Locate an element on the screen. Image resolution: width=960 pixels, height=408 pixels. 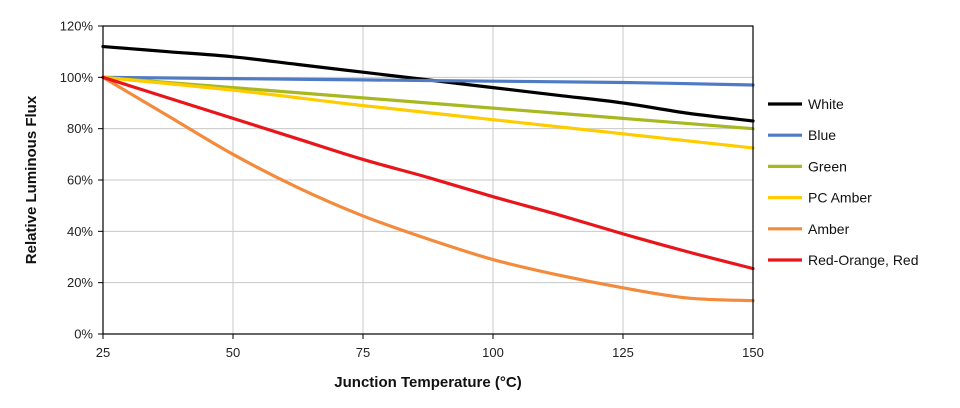
x-axis-ticks: 25 50 75 100 125 150 is located at coordinates (430, 347).